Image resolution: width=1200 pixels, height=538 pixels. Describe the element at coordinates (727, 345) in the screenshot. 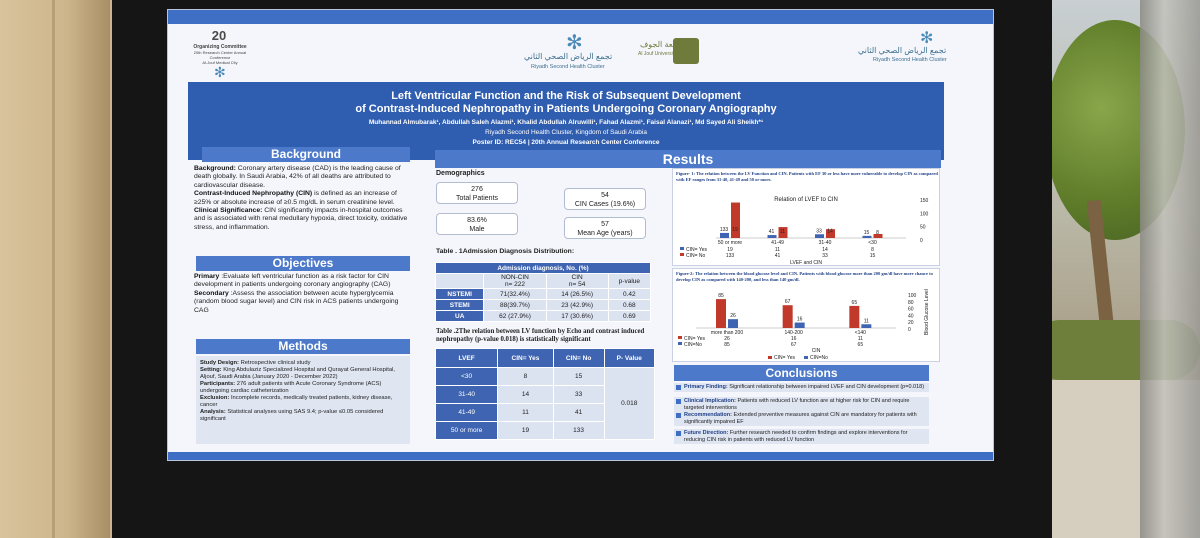

I see `table-cell: 85` at that location.